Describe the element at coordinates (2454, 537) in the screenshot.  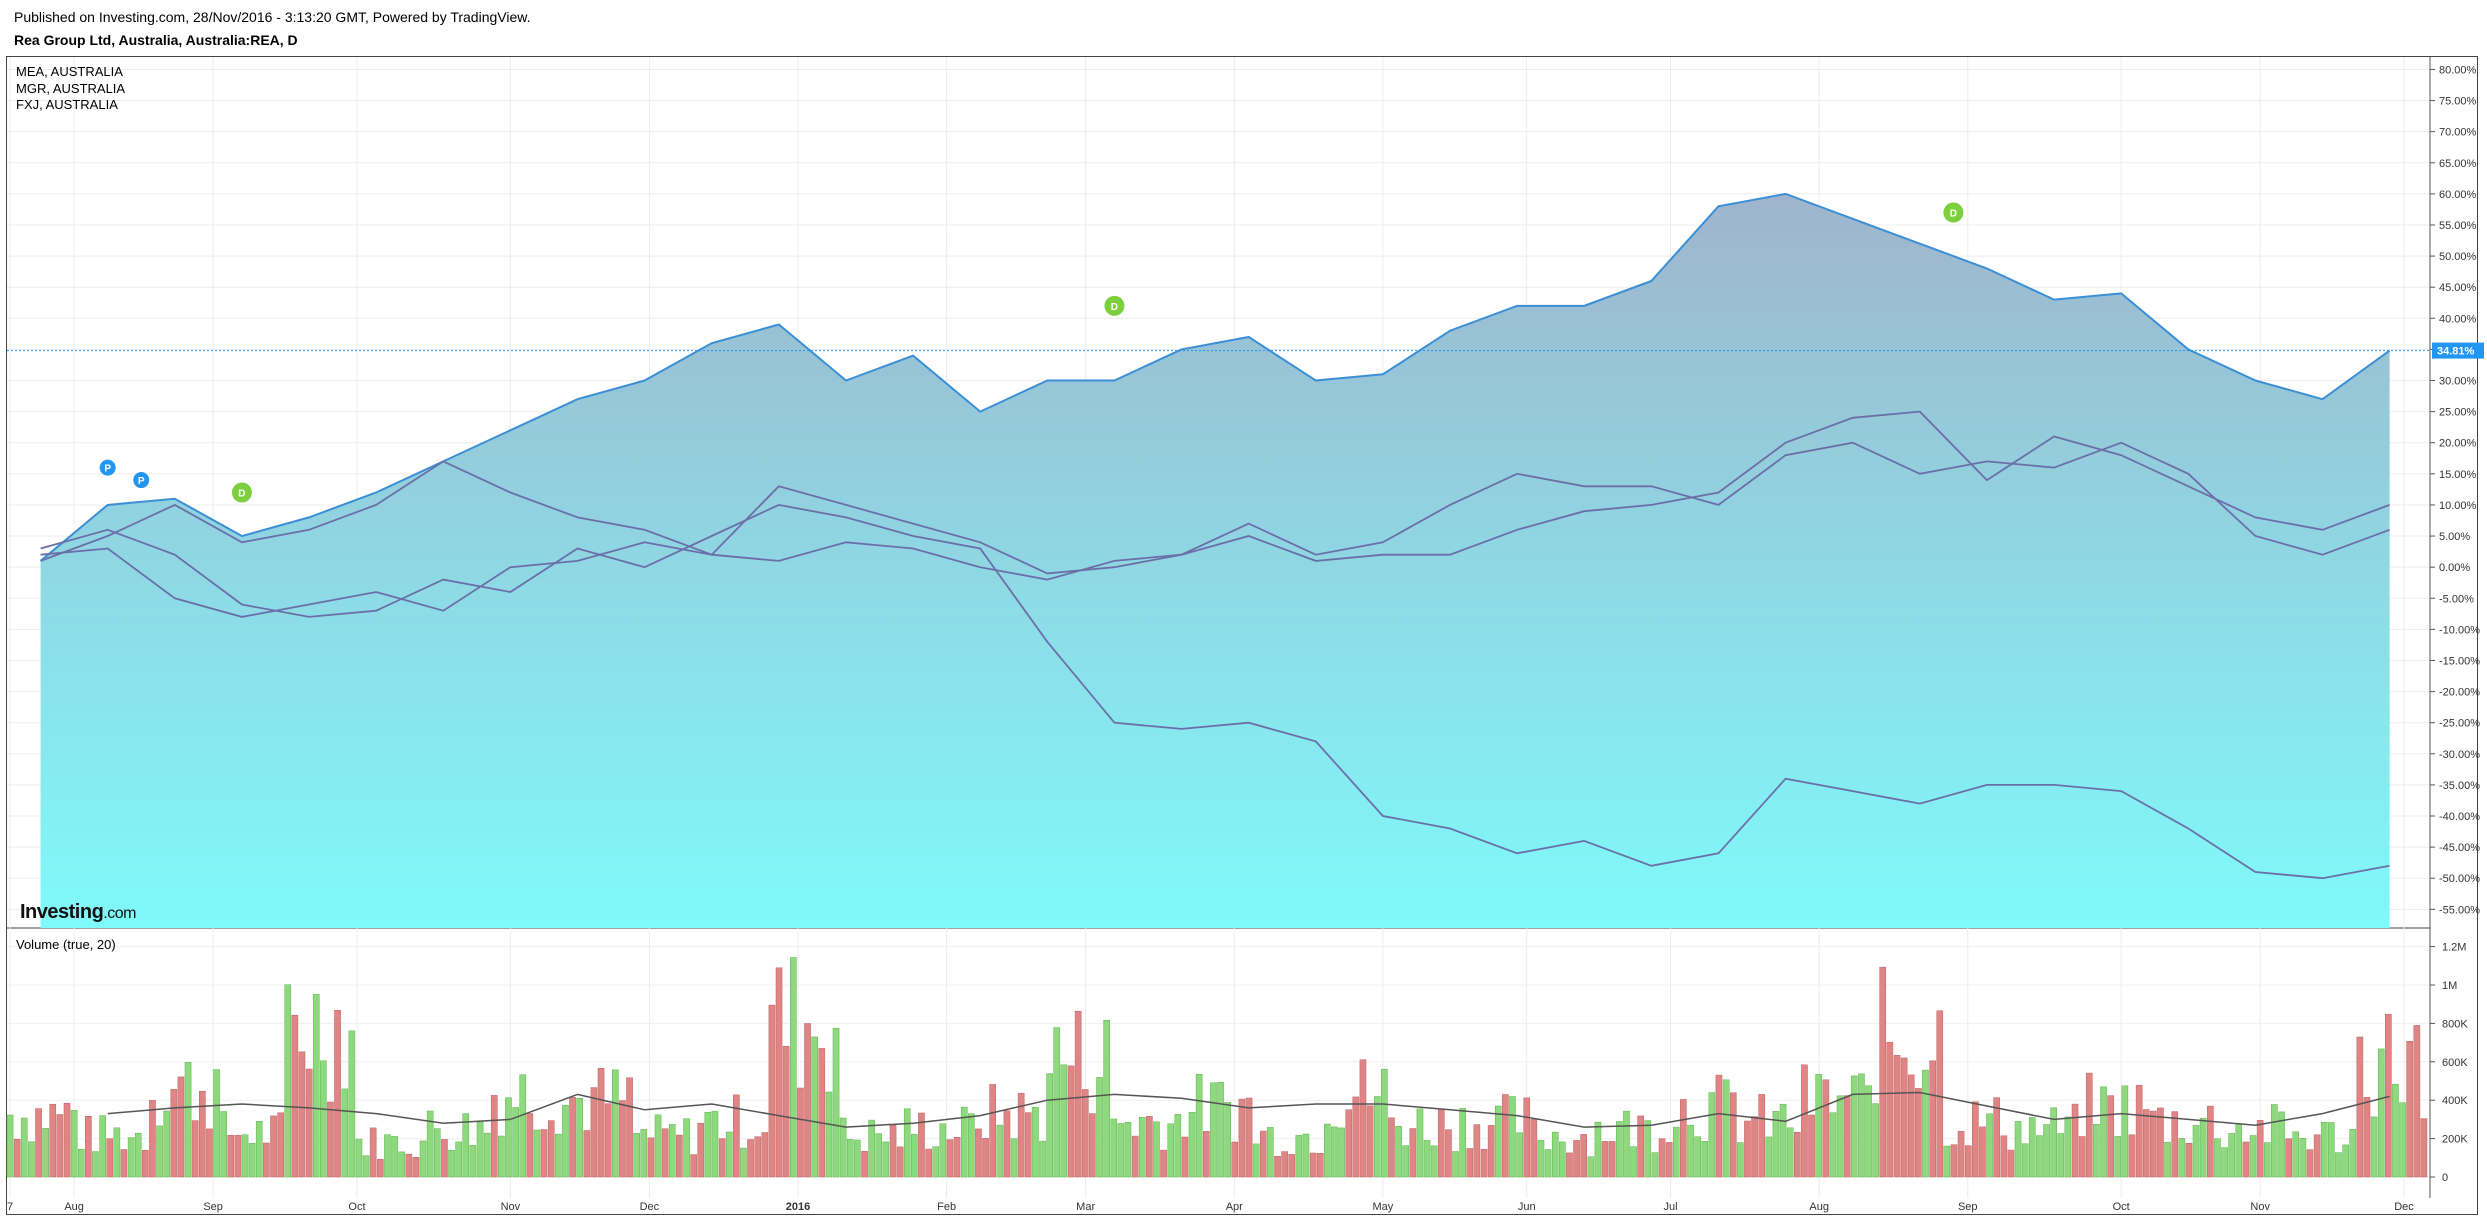
I see `price-tick-label: 5.00%` at that location.